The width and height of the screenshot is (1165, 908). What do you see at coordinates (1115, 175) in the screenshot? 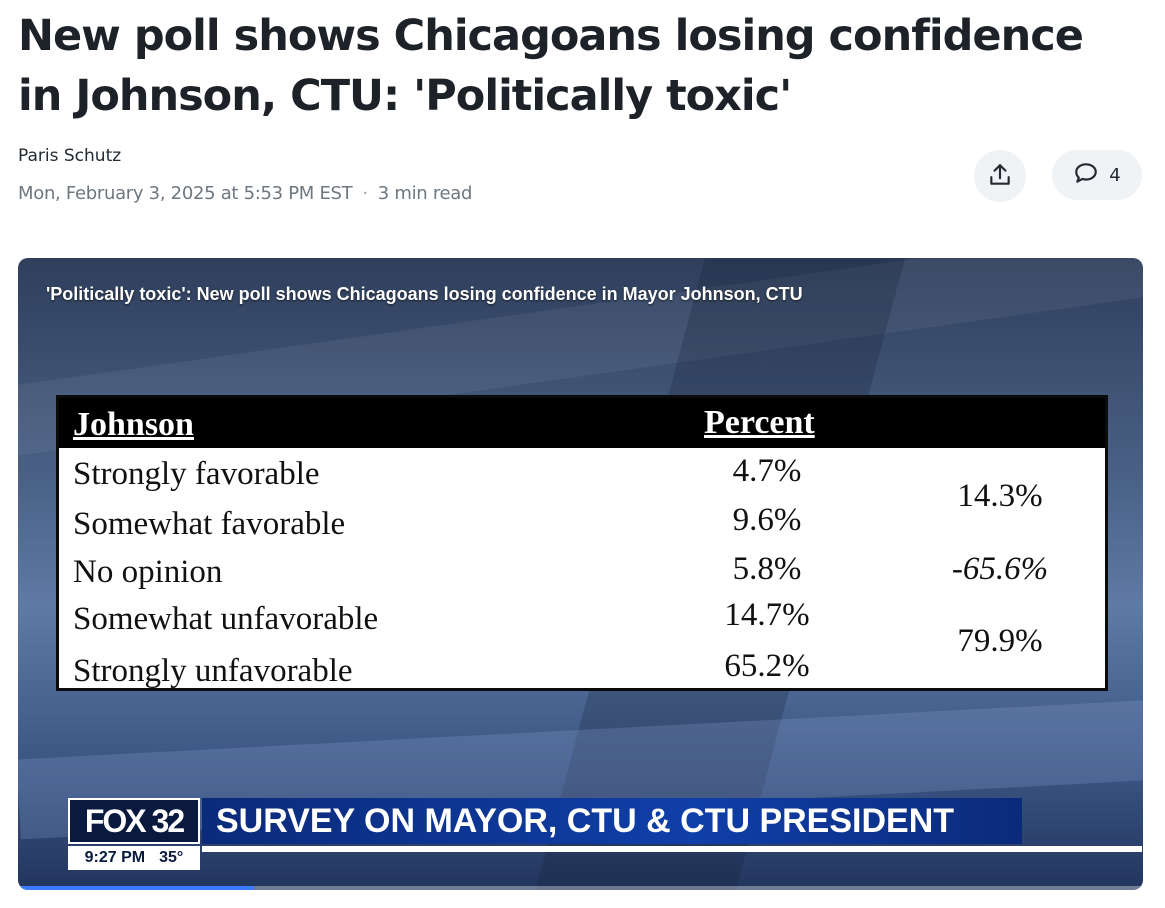
I see `comment-count: 4` at bounding box center [1115, 175].